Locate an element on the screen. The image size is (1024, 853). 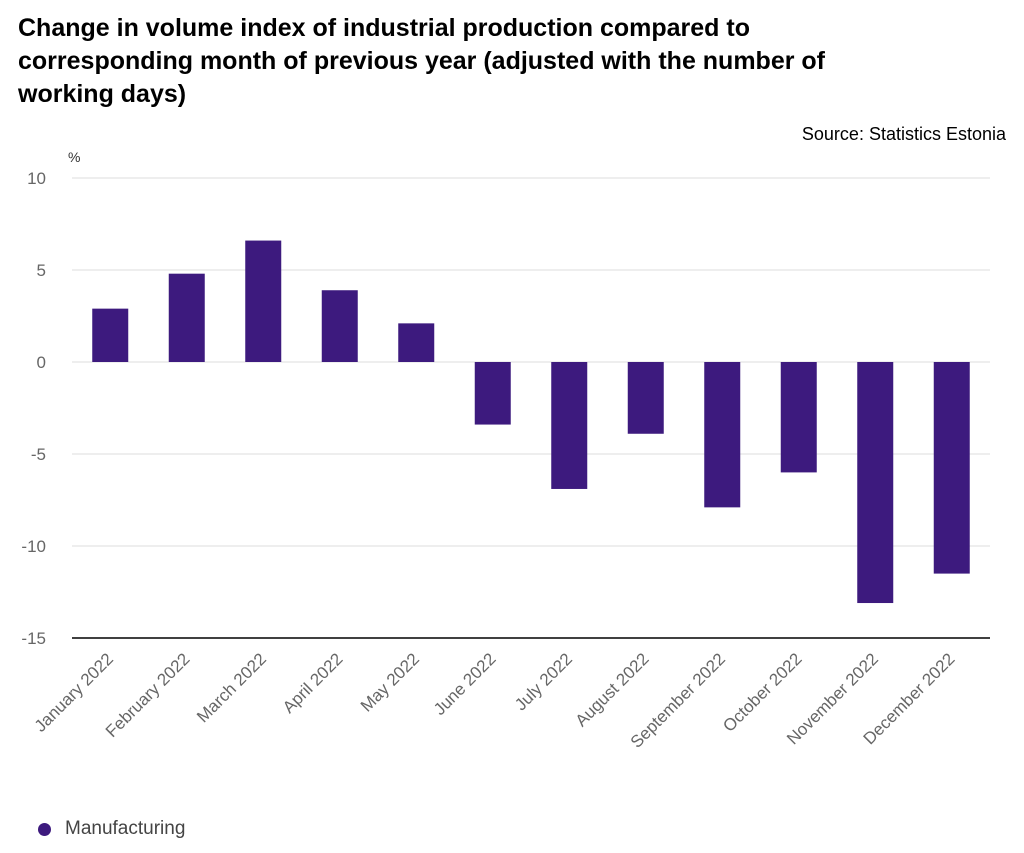
y-axis-ticks: 10 5 0 -5 -10 -15 is located at coordinates (33, 408).